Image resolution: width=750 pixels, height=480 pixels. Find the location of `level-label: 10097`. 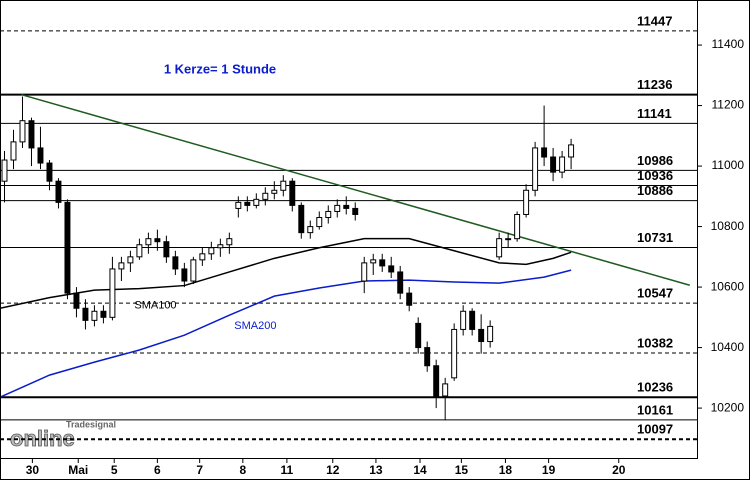

level-label: 10097 is located at coordinates (655, 429).